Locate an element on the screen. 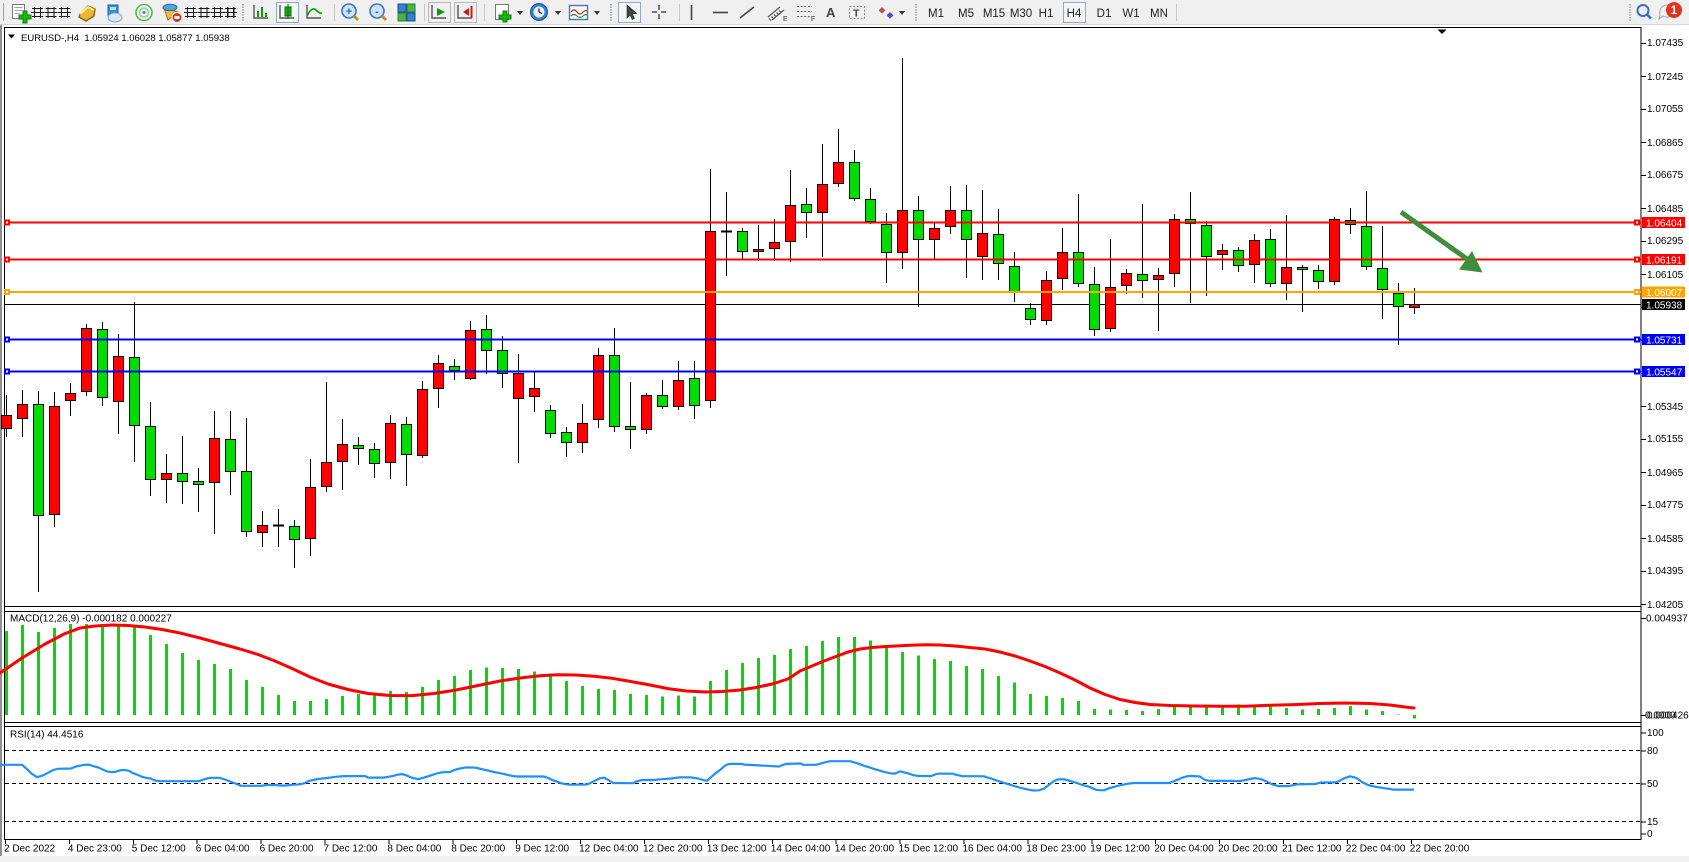 The height and width of the screenshot is (862, 1689). svg-text: 7 Dec 12:00 is located at coordinates (351, 849).